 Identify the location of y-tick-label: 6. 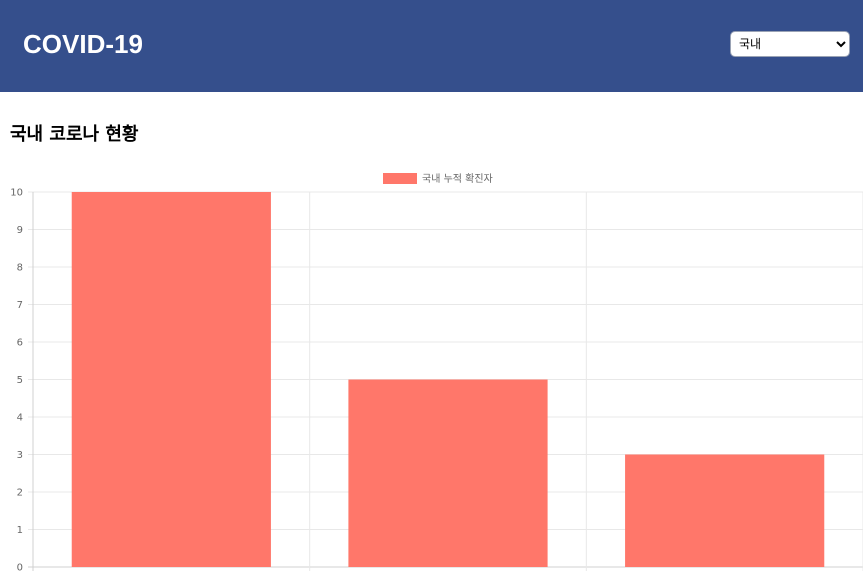
(20, 343).